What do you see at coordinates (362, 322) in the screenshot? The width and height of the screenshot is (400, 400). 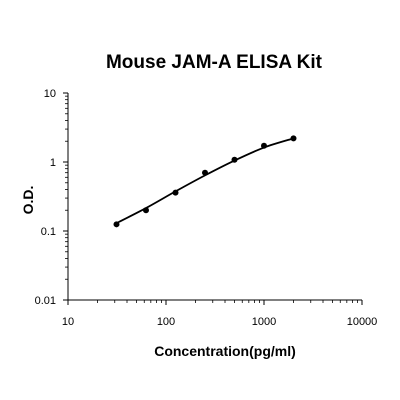 I see `x-tick-label: 10000` at bounding box center [362, 322].